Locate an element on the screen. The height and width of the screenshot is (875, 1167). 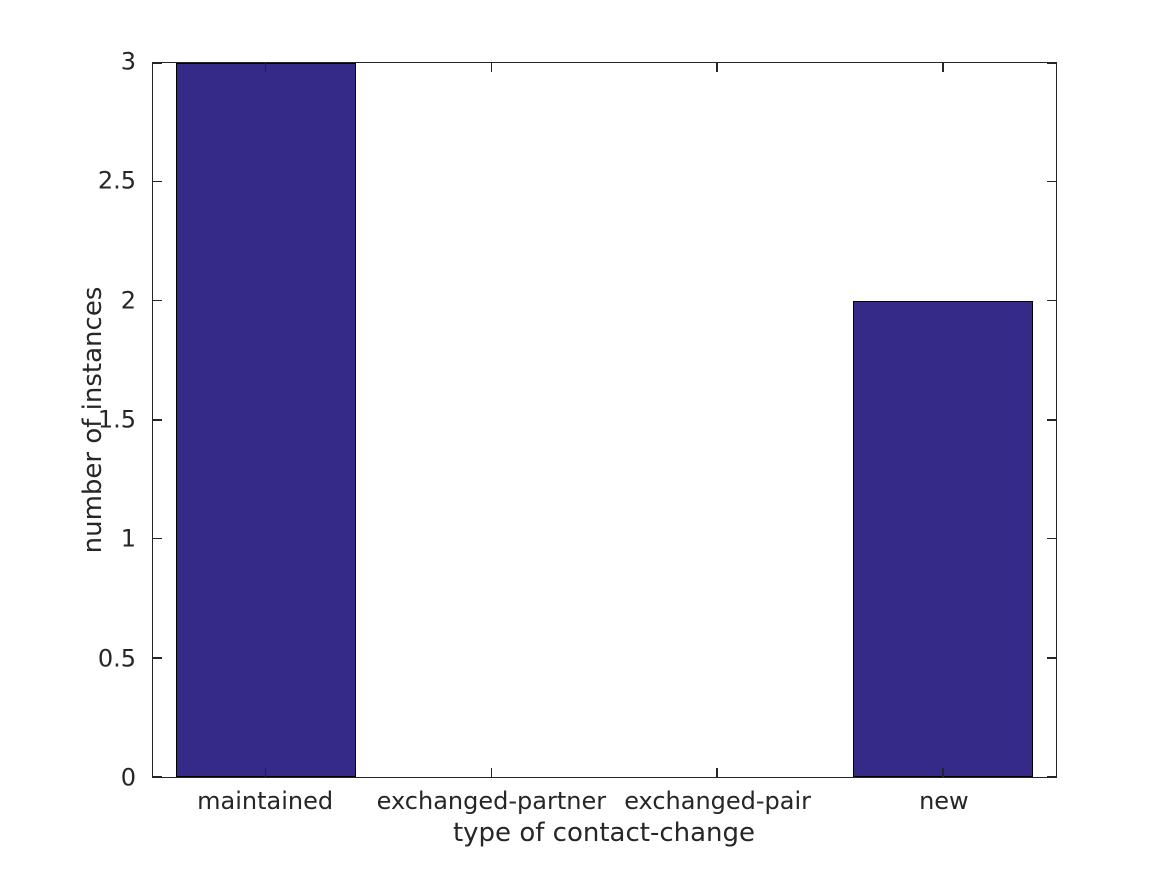
y-tick-label: 2.5 is located at coordinates (116, 180).